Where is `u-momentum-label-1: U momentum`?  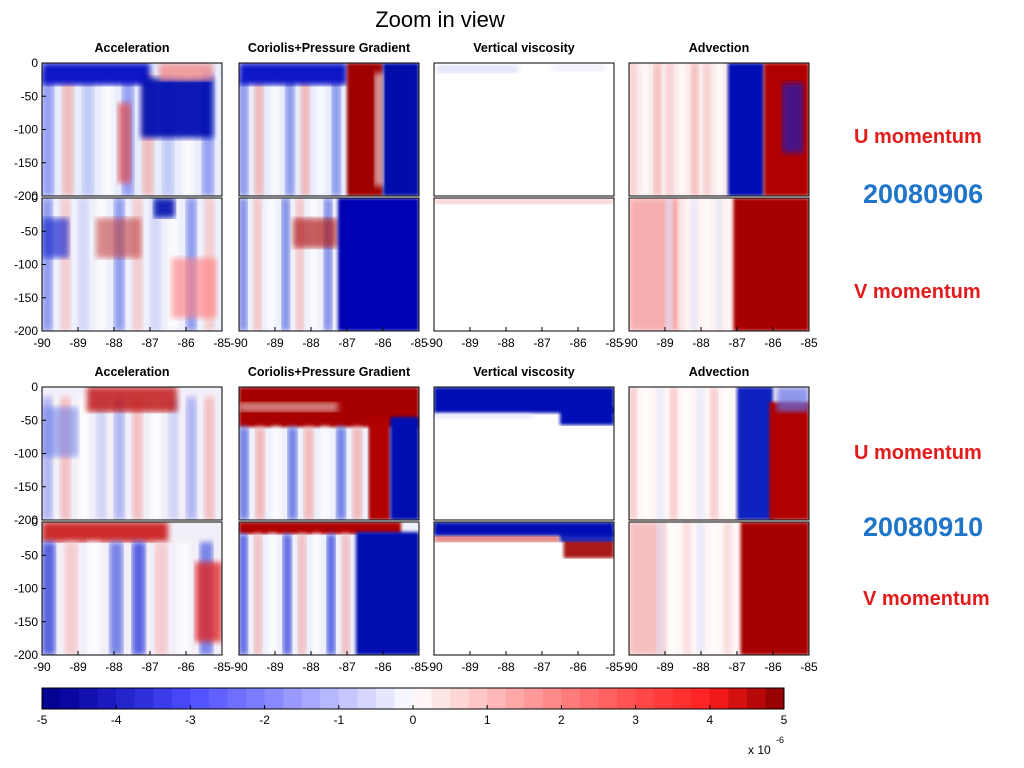 u-momentum-label-1: U momentum is located at coordinates (918, 137).